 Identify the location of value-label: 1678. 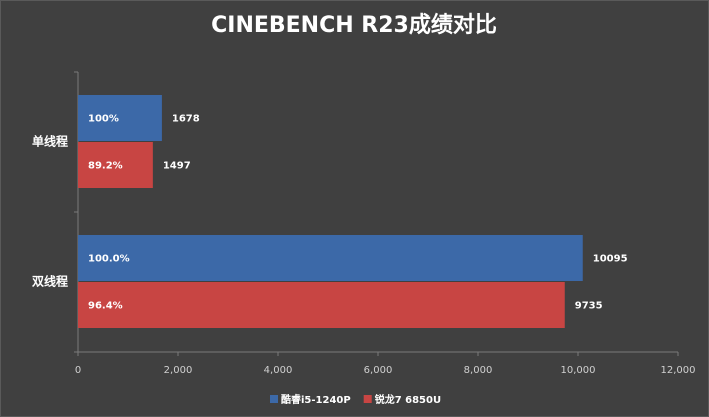
(186, 119).